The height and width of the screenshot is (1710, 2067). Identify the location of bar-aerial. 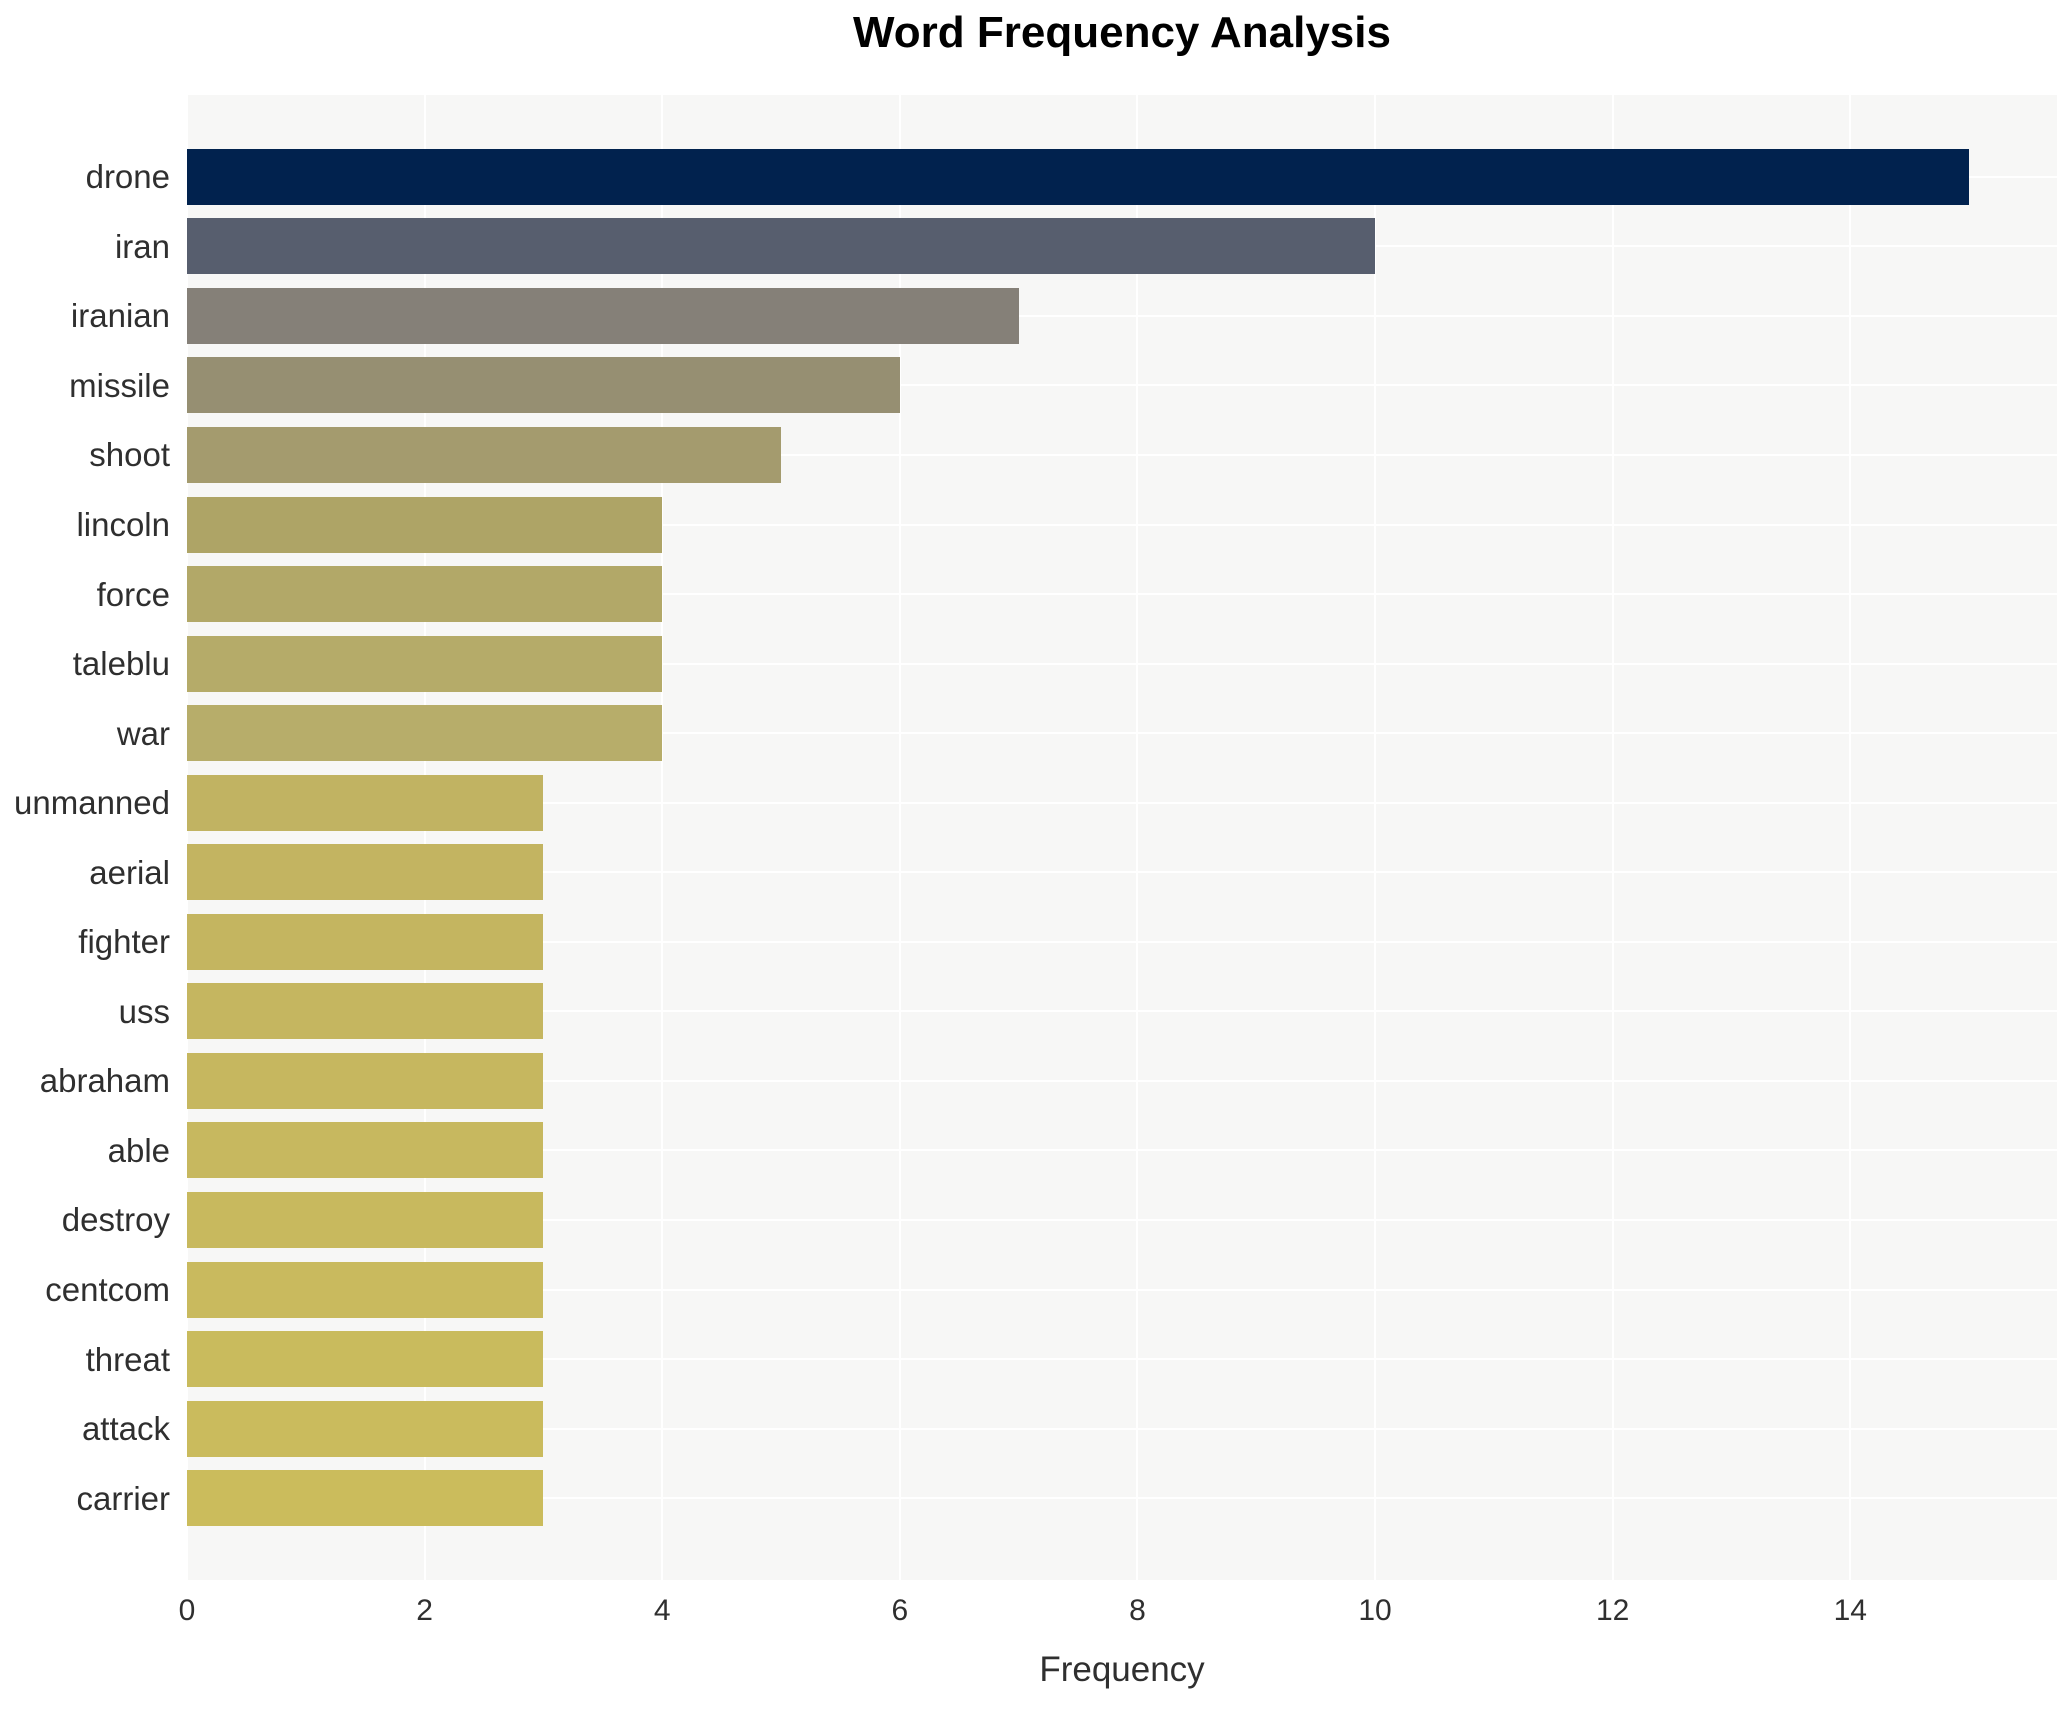
(365, 872).